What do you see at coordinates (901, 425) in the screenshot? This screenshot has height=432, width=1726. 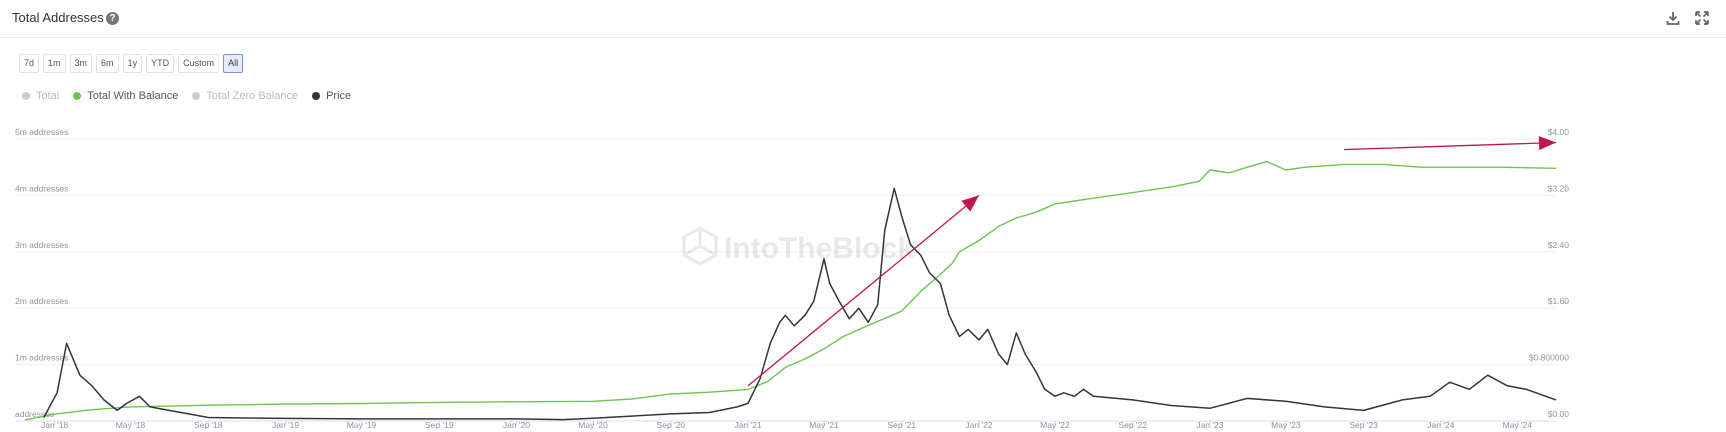 I see `x-tick-label: Sep '21` at bounding box center [901, 425].